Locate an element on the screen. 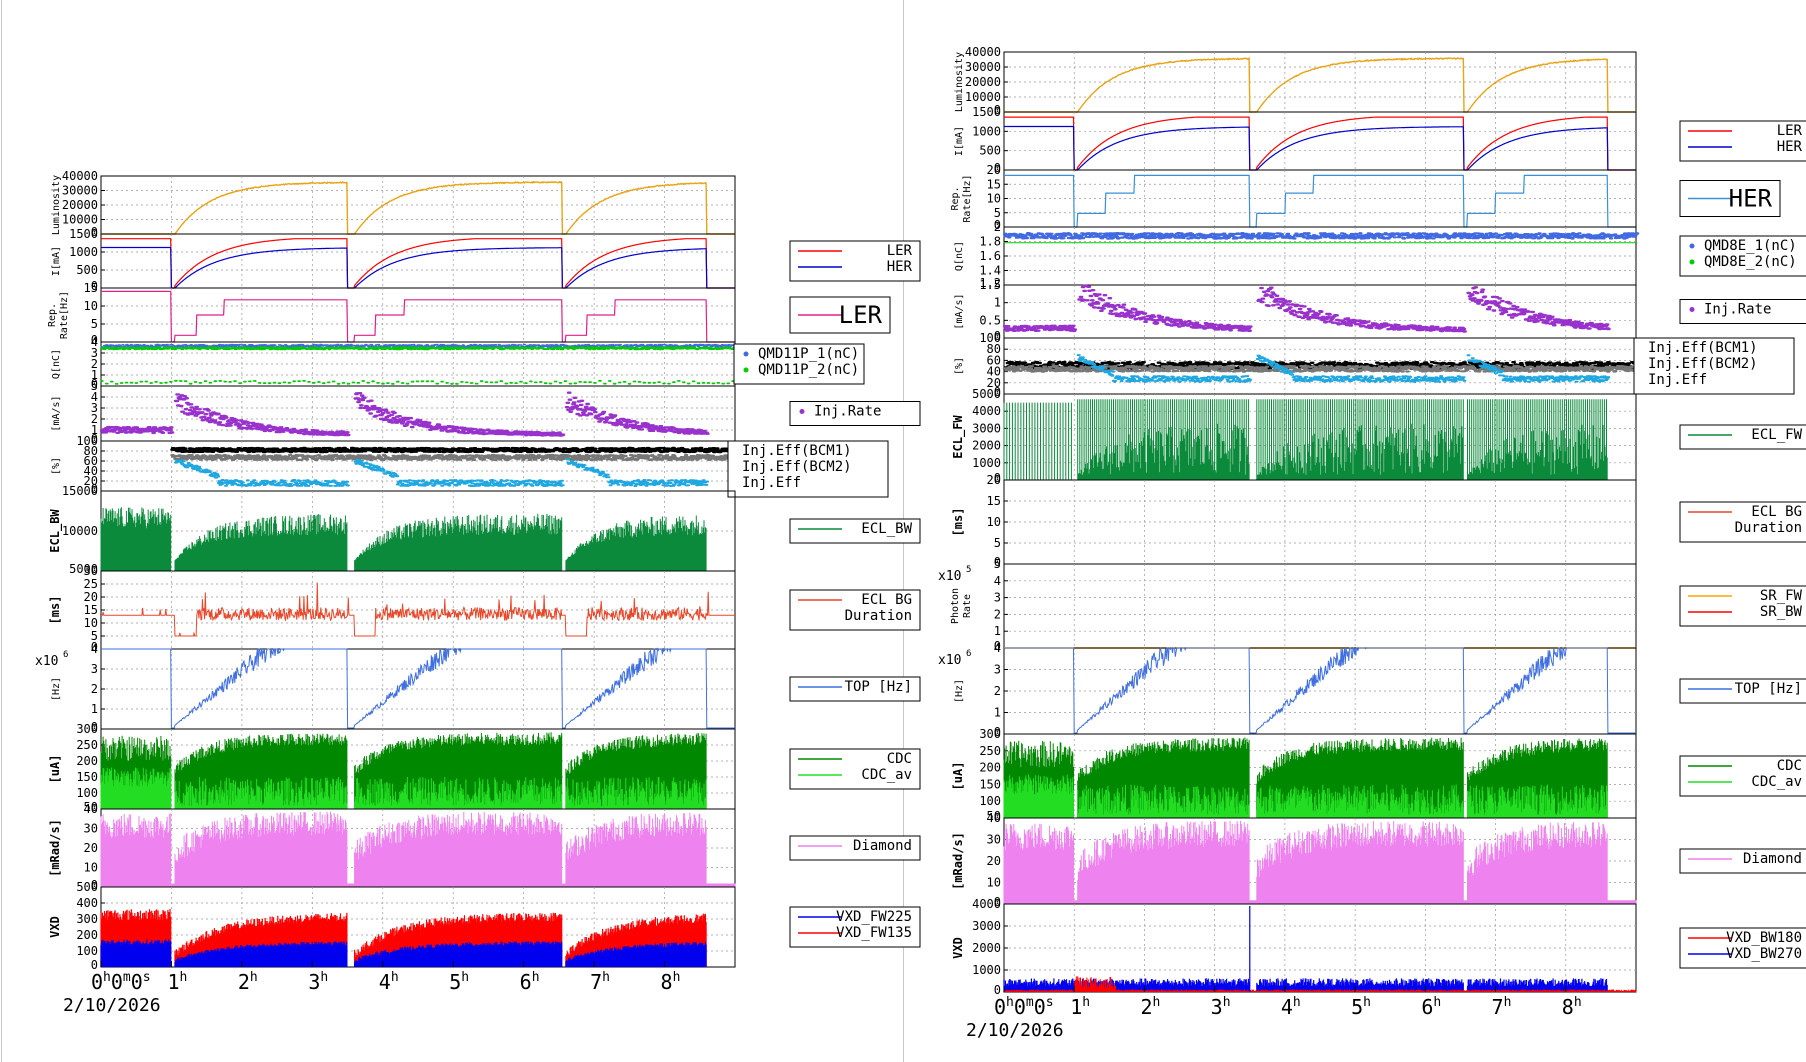 Image resolution: width=1806 pixels, height=1062 pixels. legend-label: CDC is located at coordinates (1789, 766).